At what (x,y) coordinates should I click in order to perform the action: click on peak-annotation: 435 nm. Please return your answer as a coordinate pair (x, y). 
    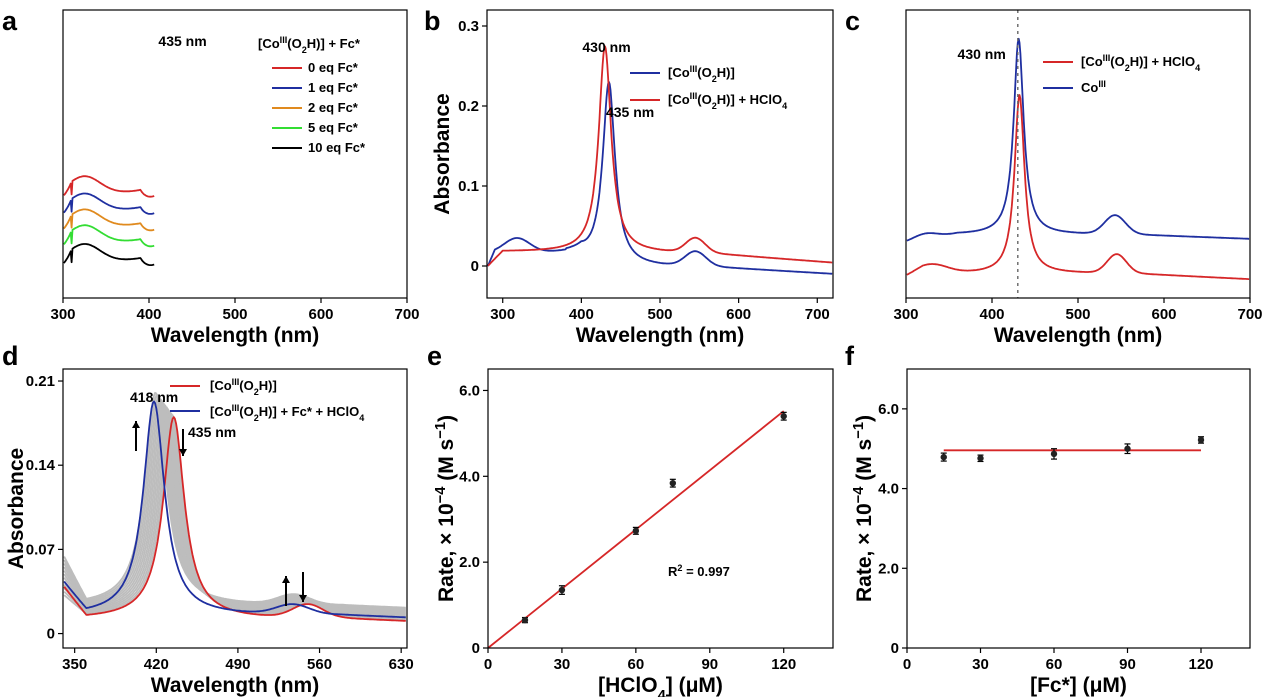
    Looking at the image, I should click on (182, 41).